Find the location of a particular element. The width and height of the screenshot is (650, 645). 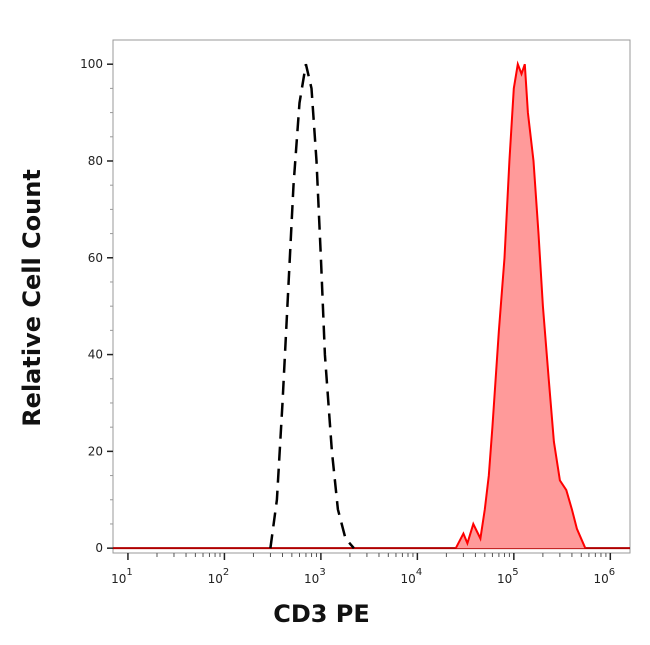

y-tick-label: 80 is located at coordinates (95, 161).